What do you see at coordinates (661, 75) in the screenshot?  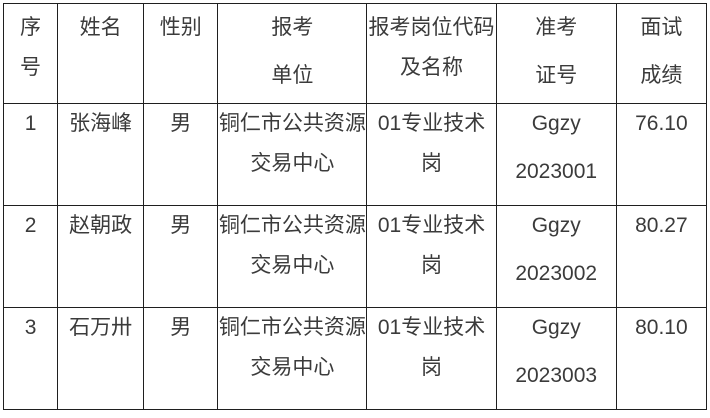 I see `cell-line: 成绩` at bounding box center [661, 75].